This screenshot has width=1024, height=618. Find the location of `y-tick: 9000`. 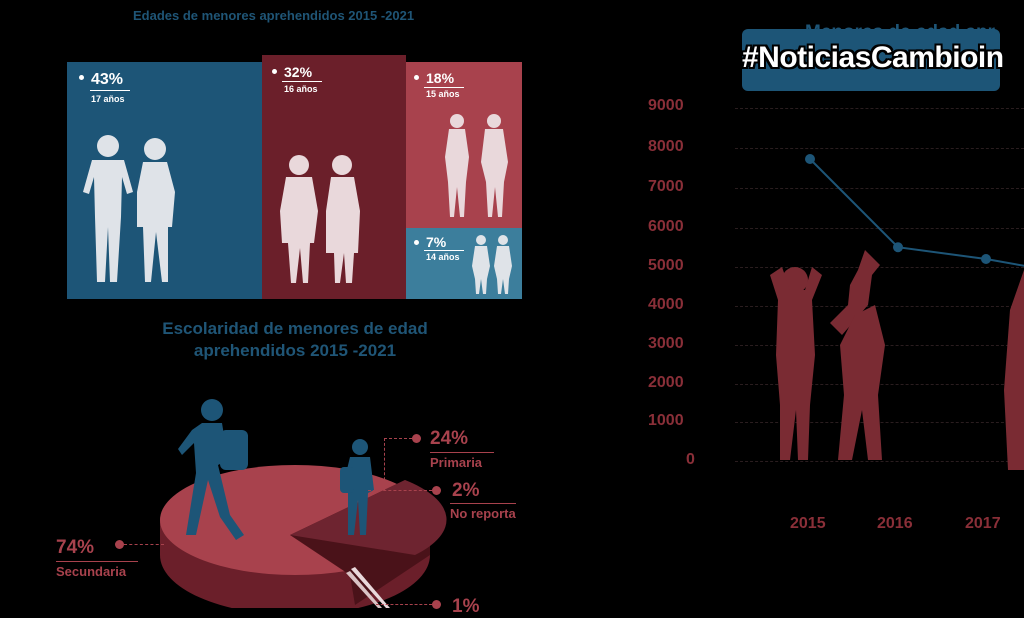

y-tick: 9000 is located at coordinates (666, 105).